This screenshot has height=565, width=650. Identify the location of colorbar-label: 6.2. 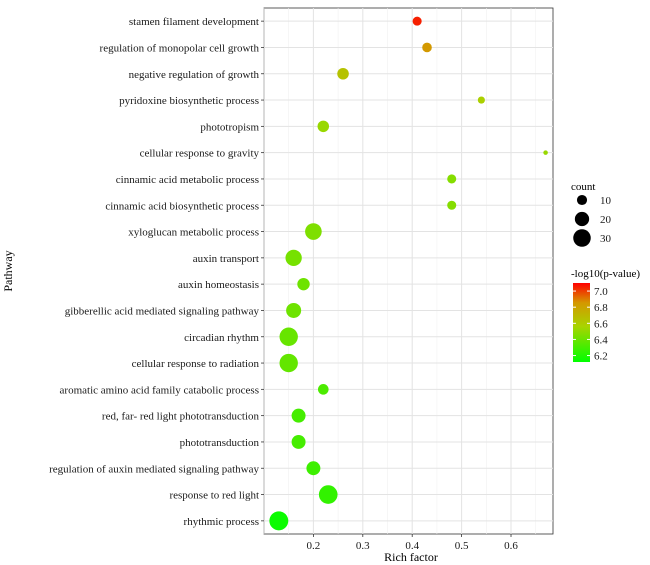
(601, 357).